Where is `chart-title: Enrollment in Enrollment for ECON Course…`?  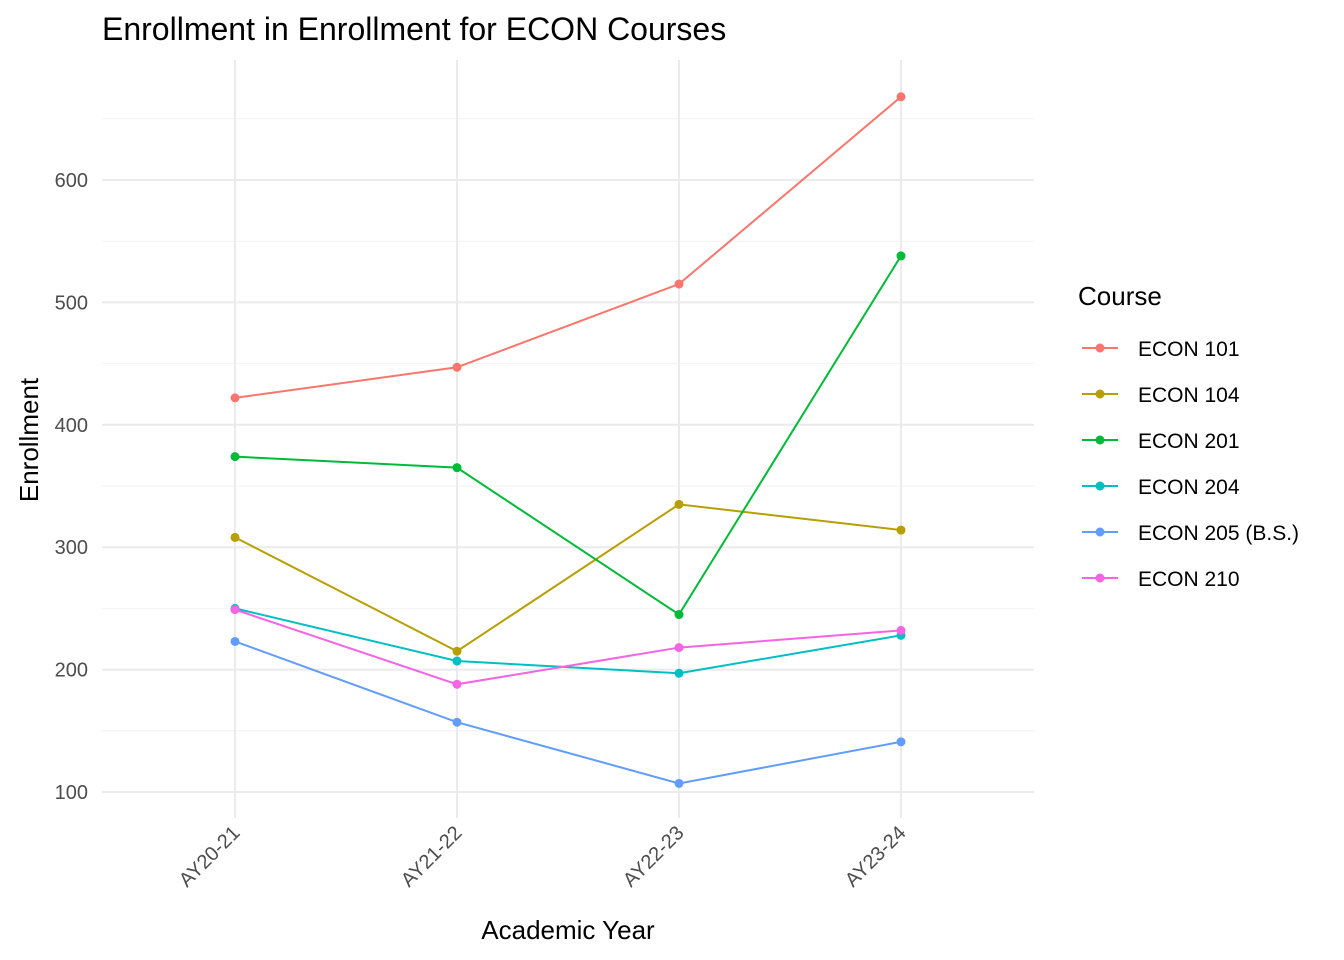 chart-title: Enrollment in Enrollment for ECON Course… is located at coordinates (414, 29).